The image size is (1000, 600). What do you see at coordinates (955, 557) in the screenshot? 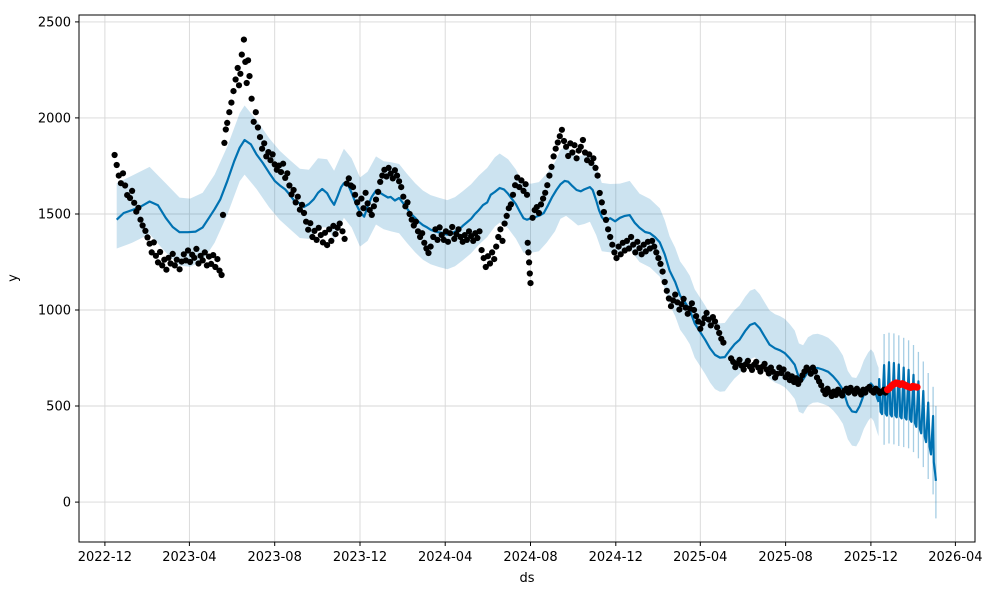
I see `x-tick-label: 2026-04` at bounding box center [955, 557].